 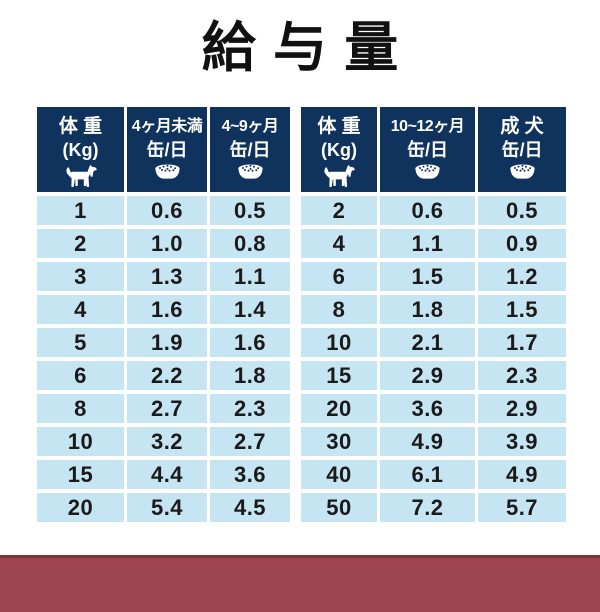 I want to click on table-cell: 3, so click(x=80, y=276).